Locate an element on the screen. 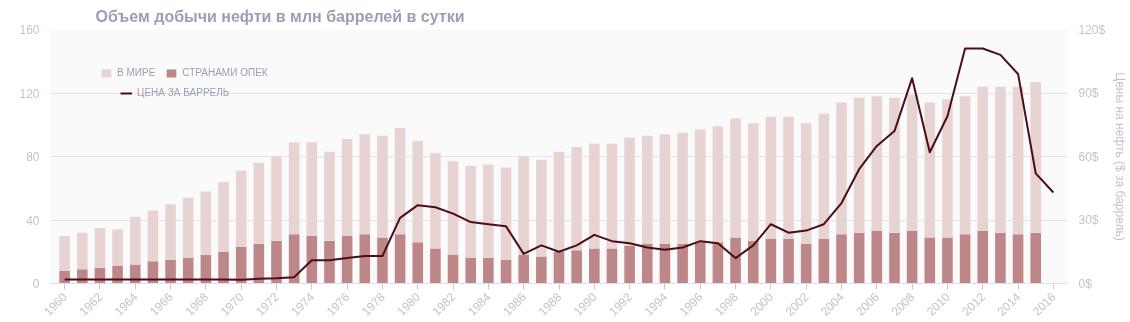 The height and width of the screenshot is (322, 1130). legend-label: В МИРЕ is located at coordinates (136, 72).